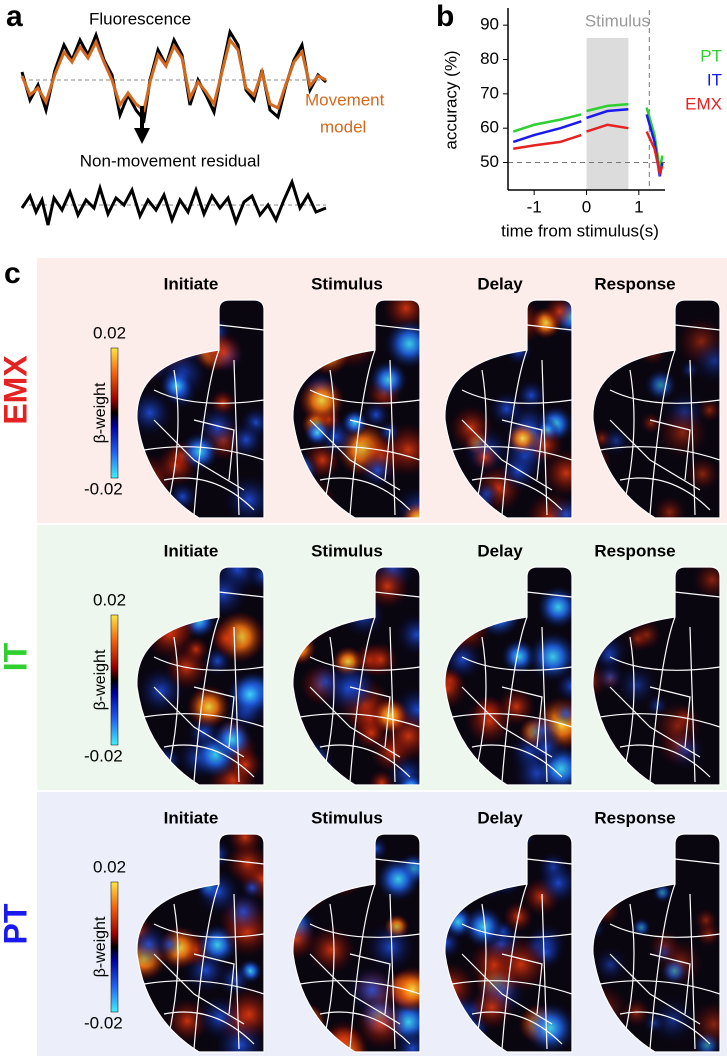  Describe the element at coordinates (173, 202) in the screenshot. I see `residual-trace` at that location.